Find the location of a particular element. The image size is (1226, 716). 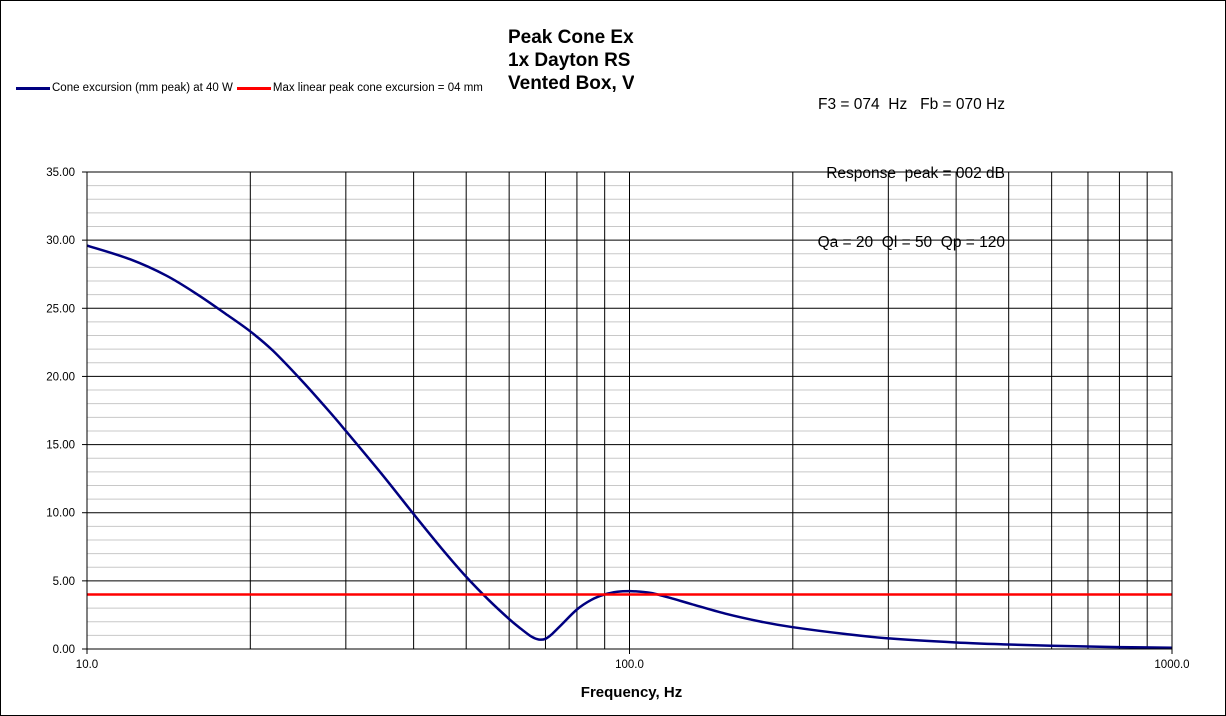

legend-label-max-linear: Max linear peak cone excursion = 04 mm is located at coordinates (377, 88).